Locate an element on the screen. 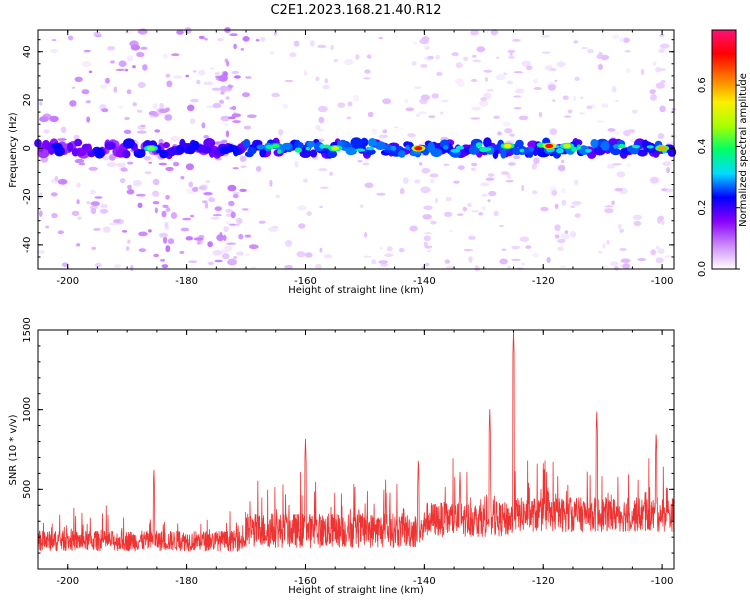 This screenshot has width=750, height=600. x-tick-label: -120 is located at coordinates (543, 581).